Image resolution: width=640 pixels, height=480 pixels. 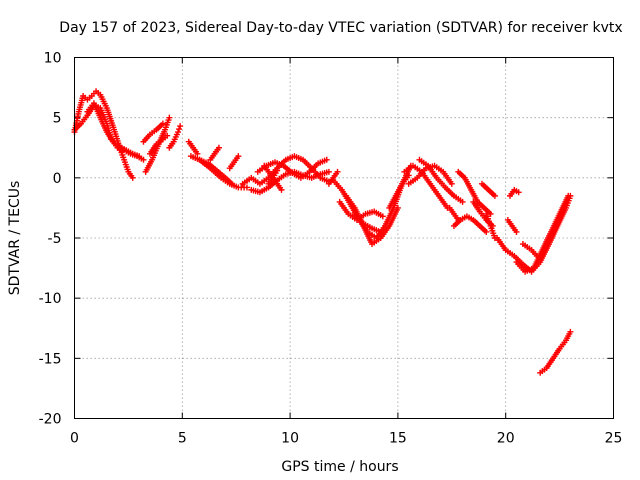 What do you see at coordinates (57, 179) in the screenshot?
I see `y-tick-label: 0` at bounding box center [57, 179].